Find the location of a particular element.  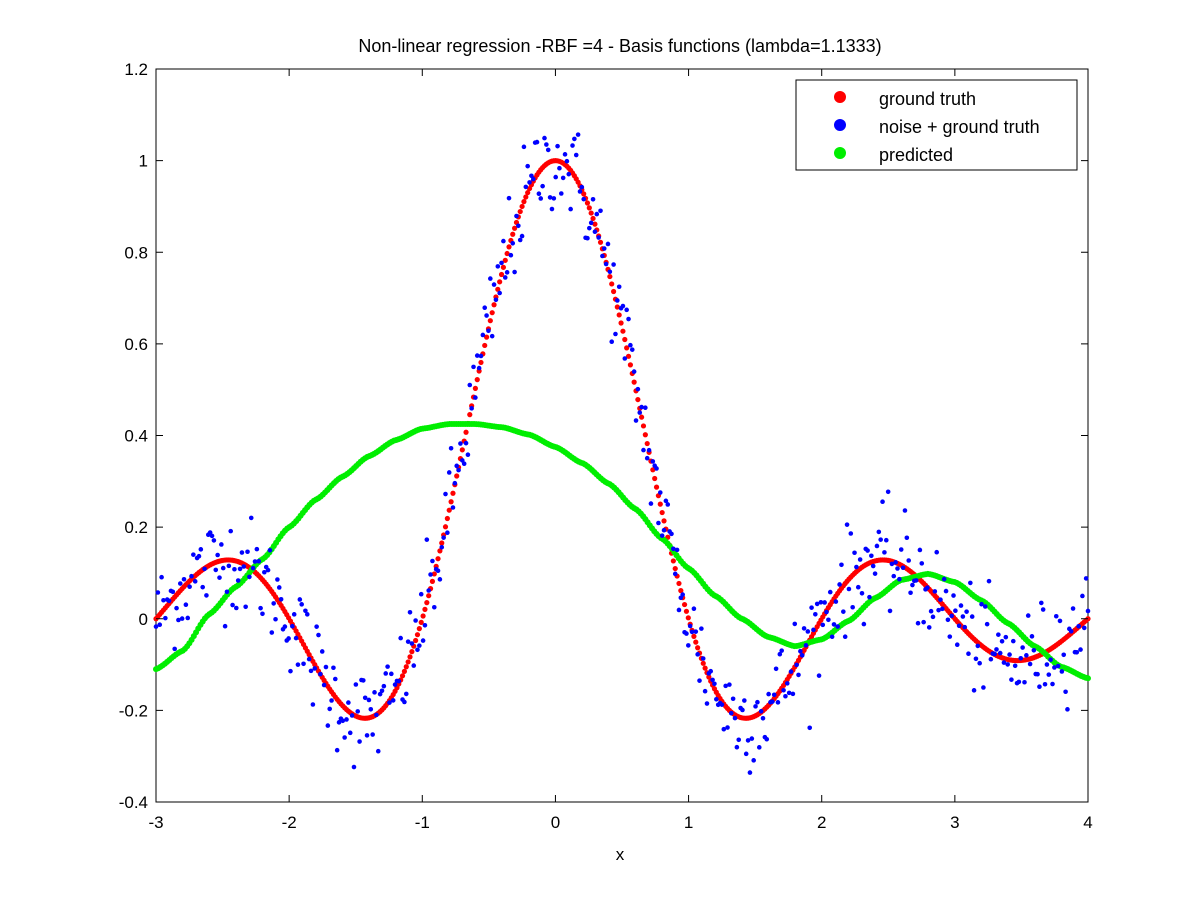

legend-marker-predicted is located at coordinates (840, 153).